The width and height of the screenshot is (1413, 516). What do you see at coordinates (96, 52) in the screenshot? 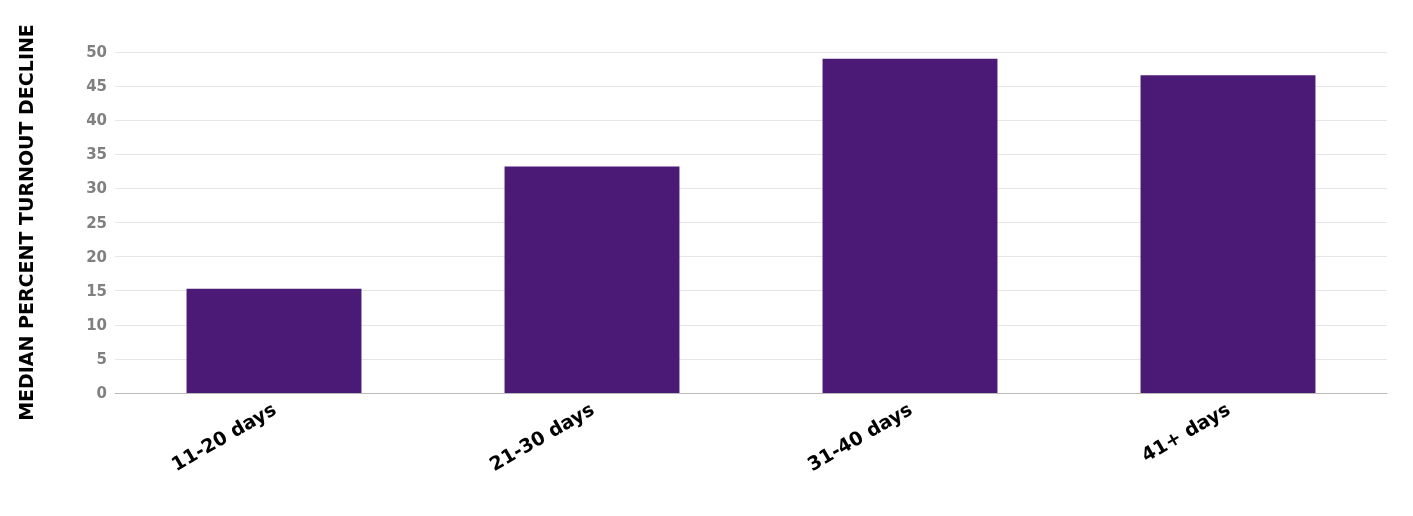
I see `y-tick-label: 50` at bounding box center [96, 52].